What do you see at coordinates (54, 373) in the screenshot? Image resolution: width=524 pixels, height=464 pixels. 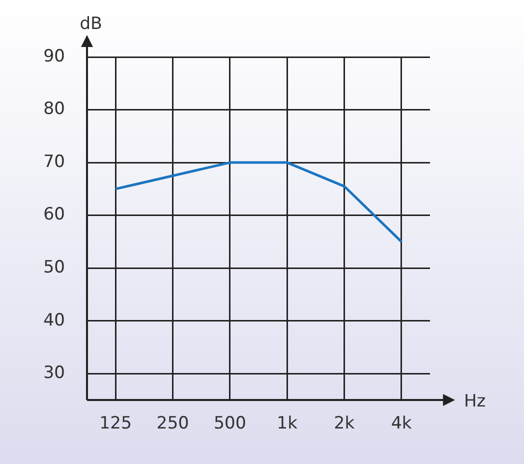 I see `y-tick-label: 30` at bounding box center [54, 373].